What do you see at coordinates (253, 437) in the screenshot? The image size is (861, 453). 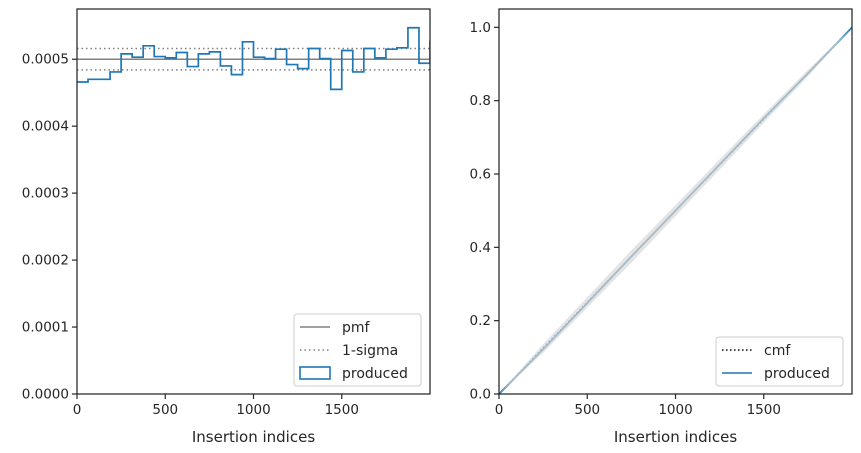 I see `pmf-x-axis-label: Insertion indices` at bounding box center [253, 437].